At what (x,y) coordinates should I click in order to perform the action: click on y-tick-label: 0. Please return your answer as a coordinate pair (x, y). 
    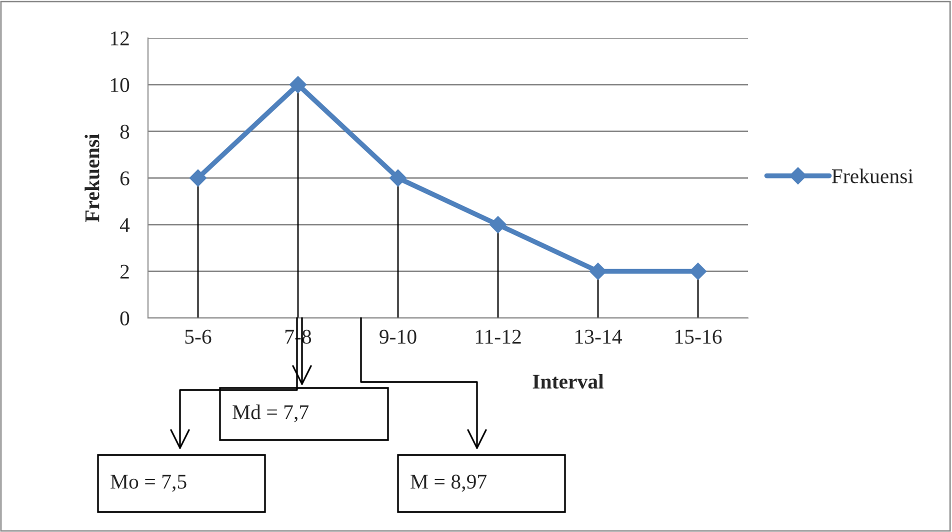
    Looking at the image, I should click on (125, 318).